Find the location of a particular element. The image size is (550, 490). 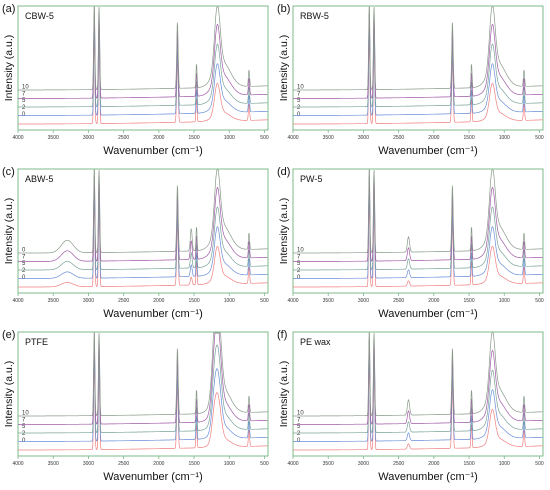

panel-title: PTFE is located at coordinates (36, 342).